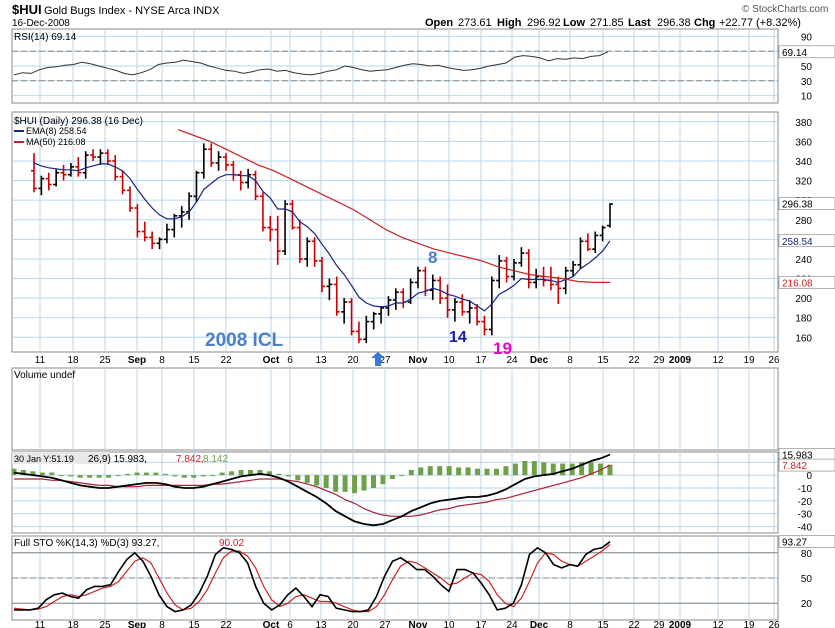 This screenshot has width=835, height=628. What do you see at coordinates (502, 348) in the screenshot?
I see `annotation-19: 19` at bounding box center [502, 348].